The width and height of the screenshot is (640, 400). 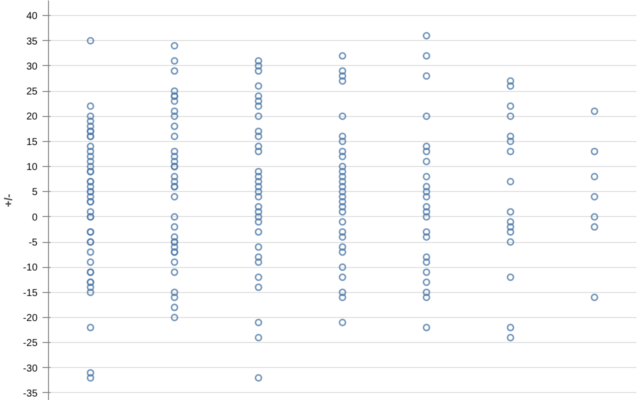 What do you see at coordinates (30, 268) in the screenshot?
I see `y-tick-label: -10` at bounding box center [30, 268].